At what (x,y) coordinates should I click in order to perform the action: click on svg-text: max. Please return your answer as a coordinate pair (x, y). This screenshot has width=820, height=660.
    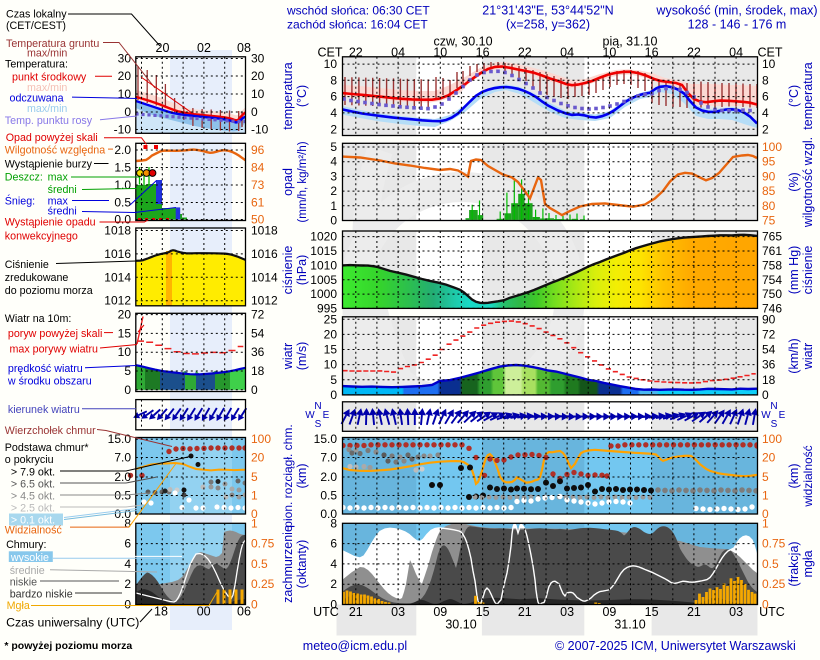
    Looking at the image, I should click on (58, 201).